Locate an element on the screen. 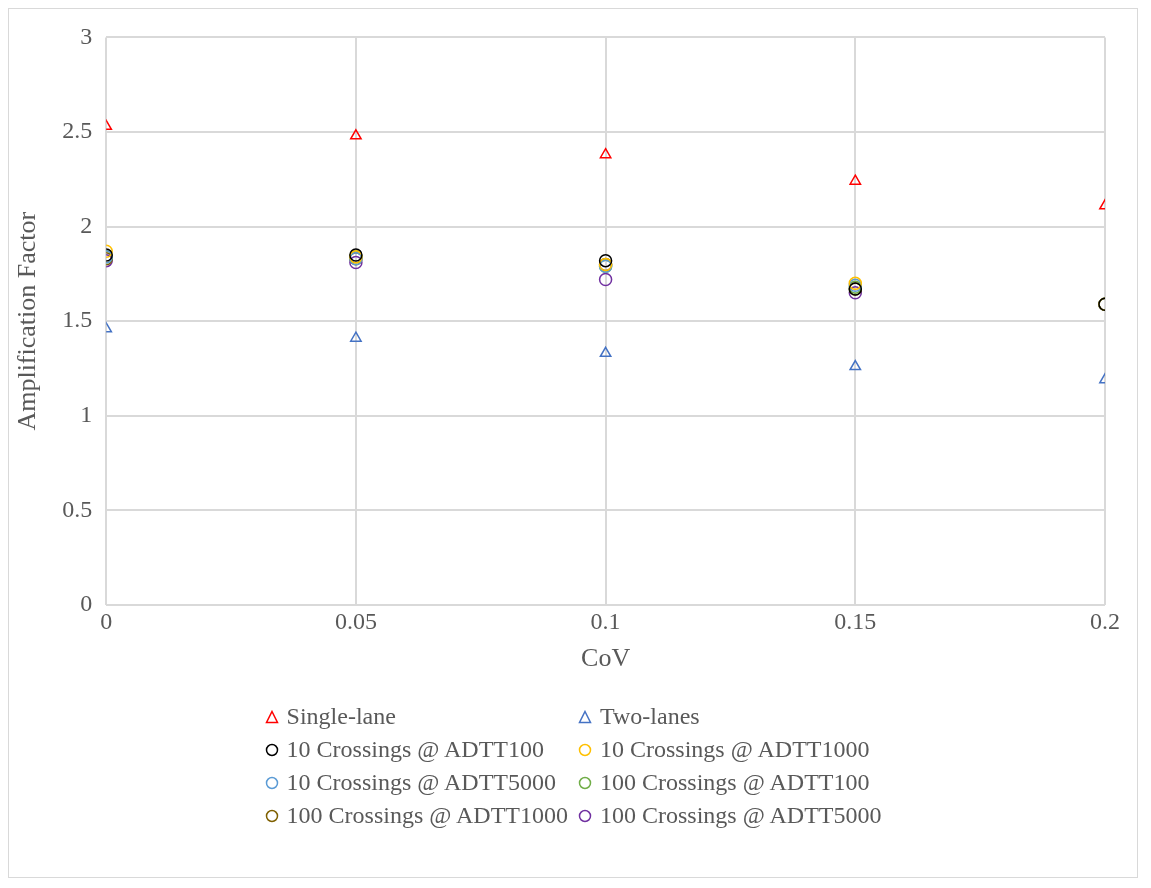 Image resolution: width=1151 pixels, height=888 pixels. x-tick-label: 0 is located at coordinates (106, 620).